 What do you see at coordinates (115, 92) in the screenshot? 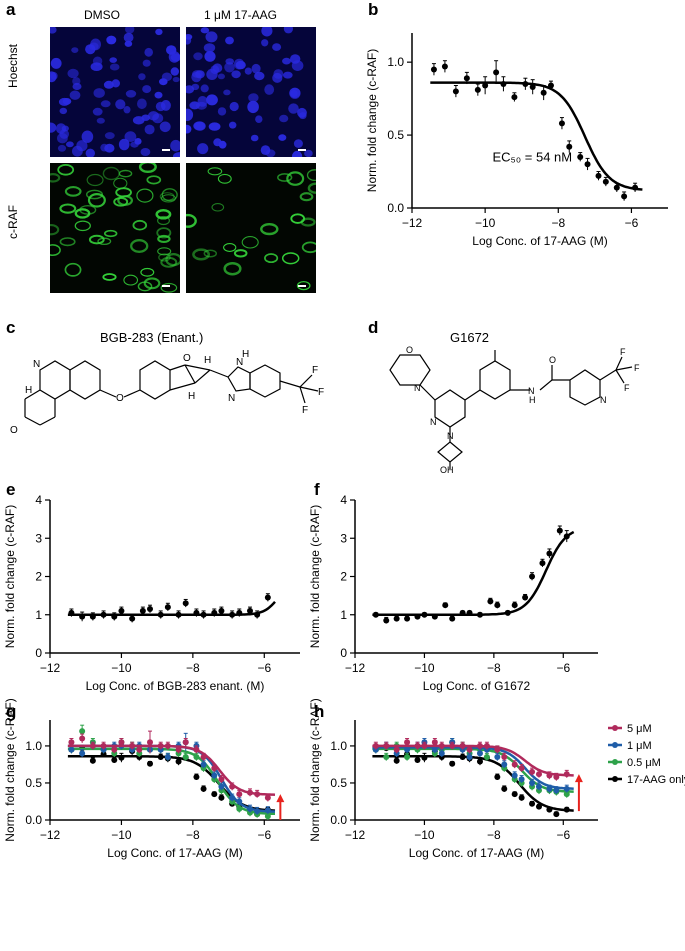
I see `hoechst-dmso-image` at bounding box center [115, 92].